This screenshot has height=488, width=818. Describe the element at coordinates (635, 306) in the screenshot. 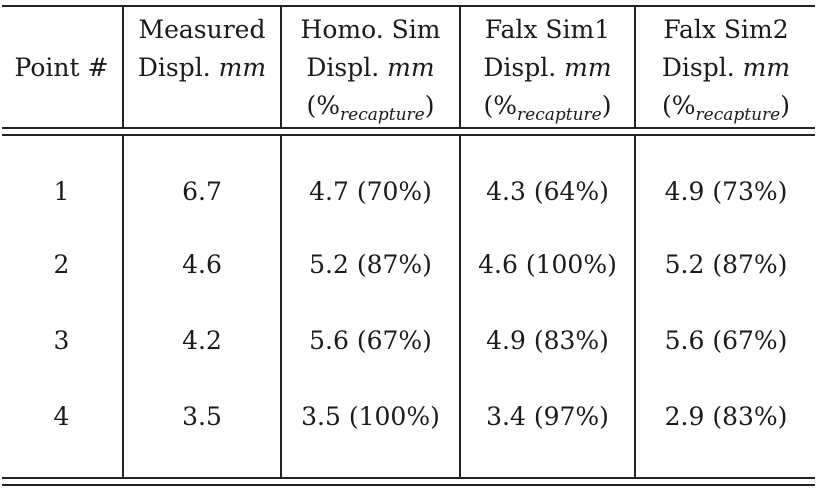

I see `col-divider-4-body` at that location.